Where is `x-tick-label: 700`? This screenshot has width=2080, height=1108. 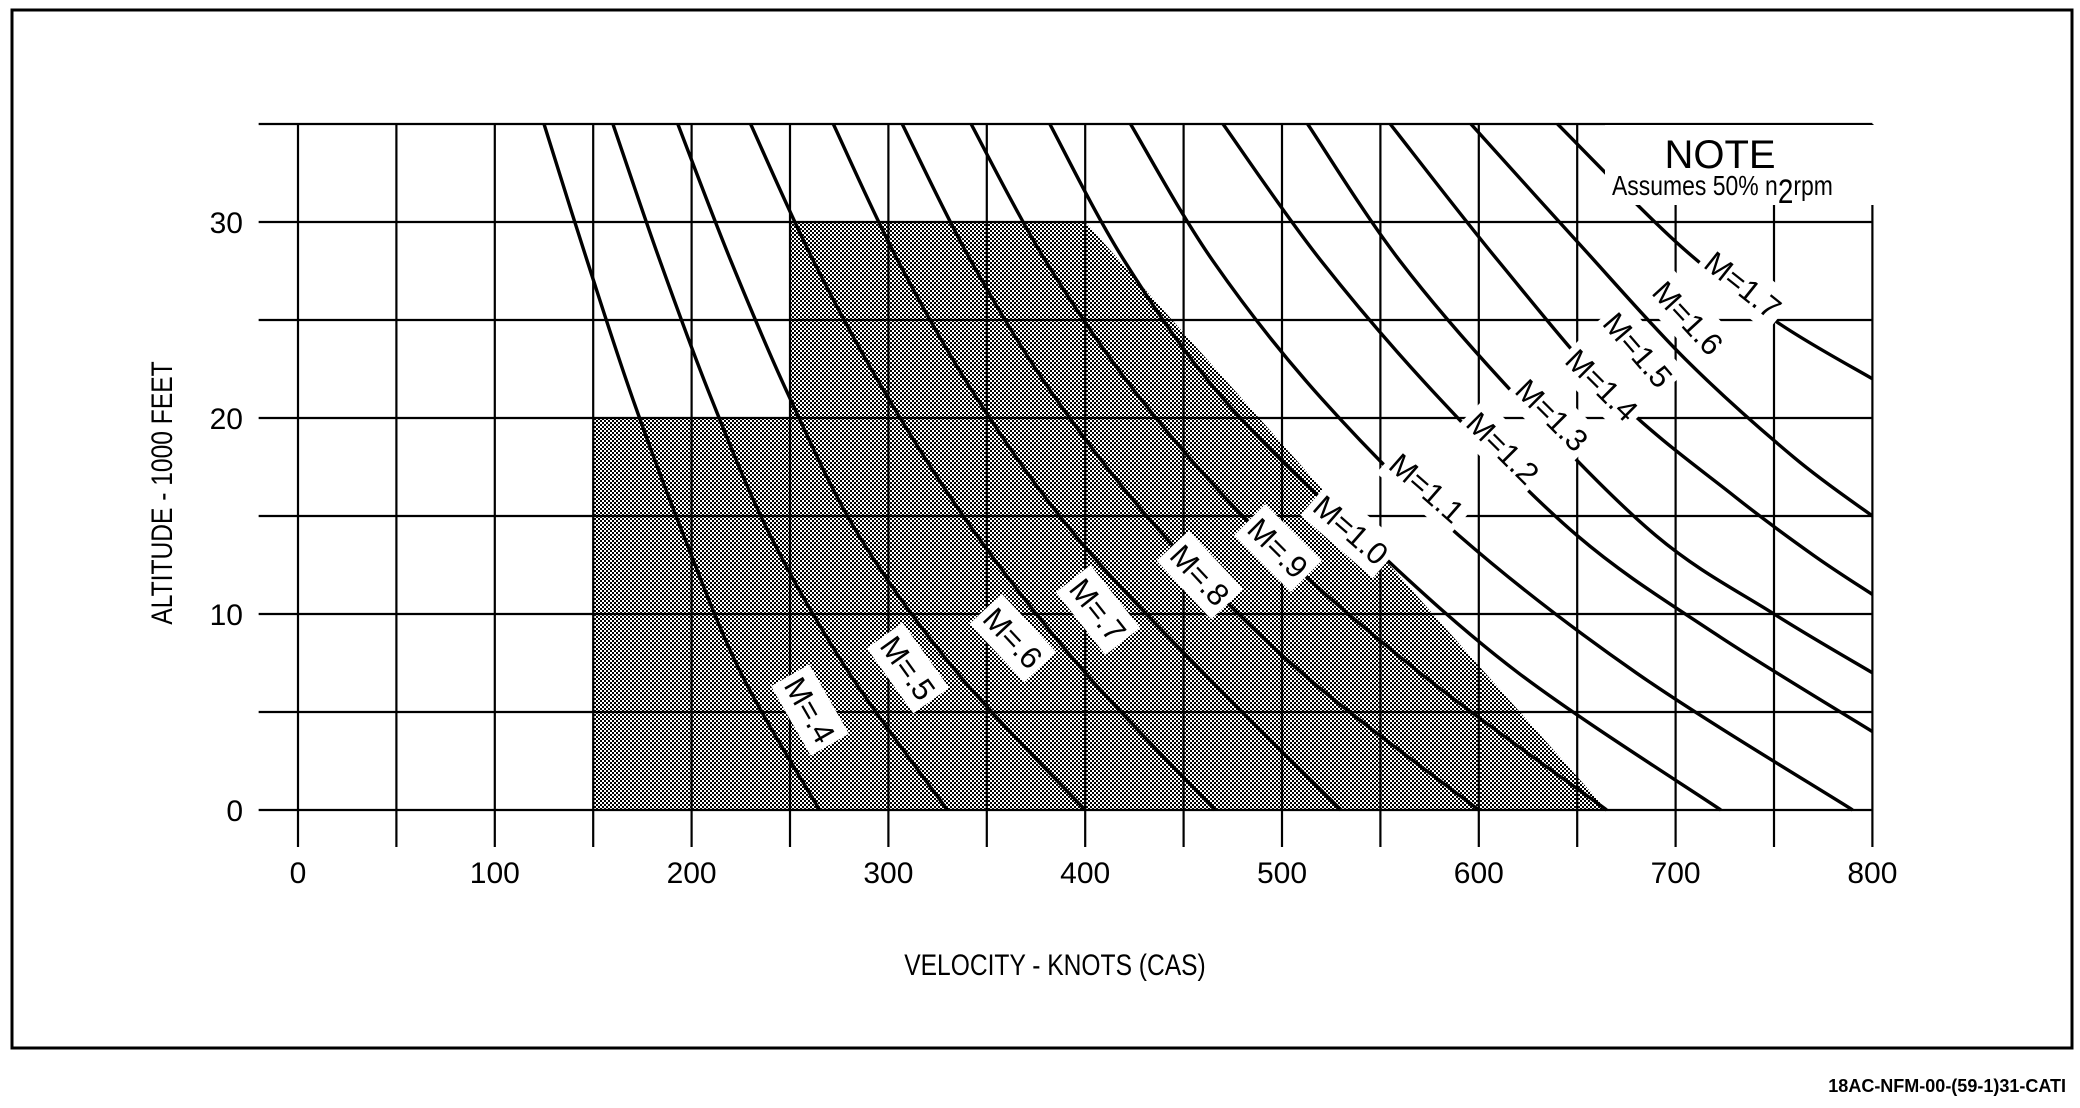 x-tick-label: 700 is located at coordinates (1676, 873).